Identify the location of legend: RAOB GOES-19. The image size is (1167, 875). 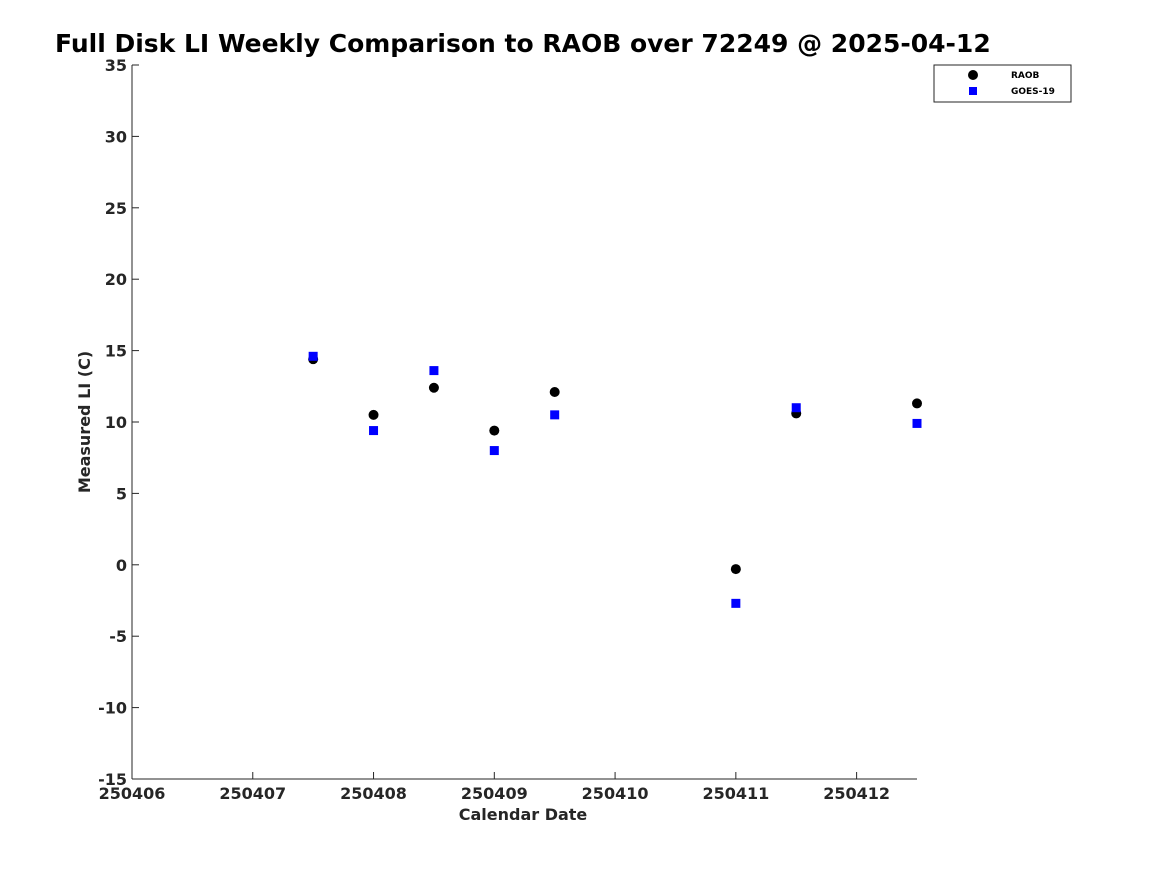
(1002, 83).